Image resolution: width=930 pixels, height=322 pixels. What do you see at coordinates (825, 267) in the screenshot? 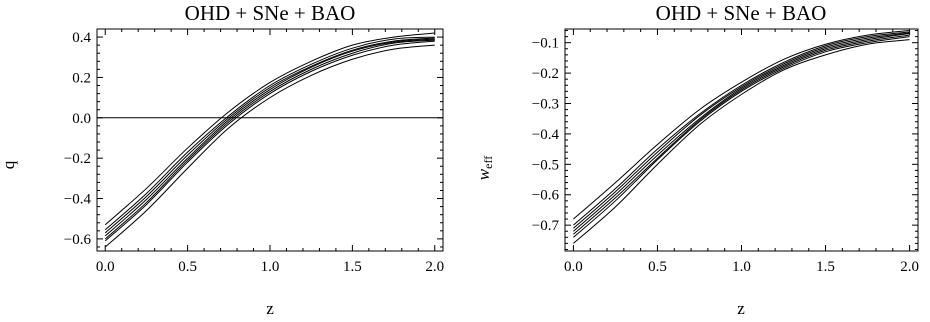
I see `weff-xtick-label: 1.5` at bounding box center [825, 267].